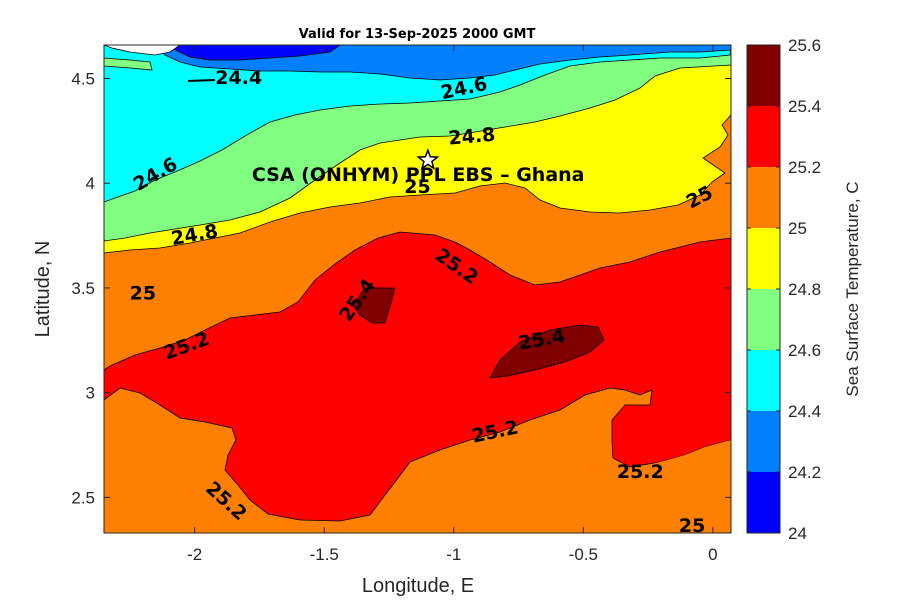 Image resolution: width=900 pixels, height=600 pixels. Describe the element at coordinates (583, 554) in the screenshot. I see `x-tick-label: -0.5` at that location.